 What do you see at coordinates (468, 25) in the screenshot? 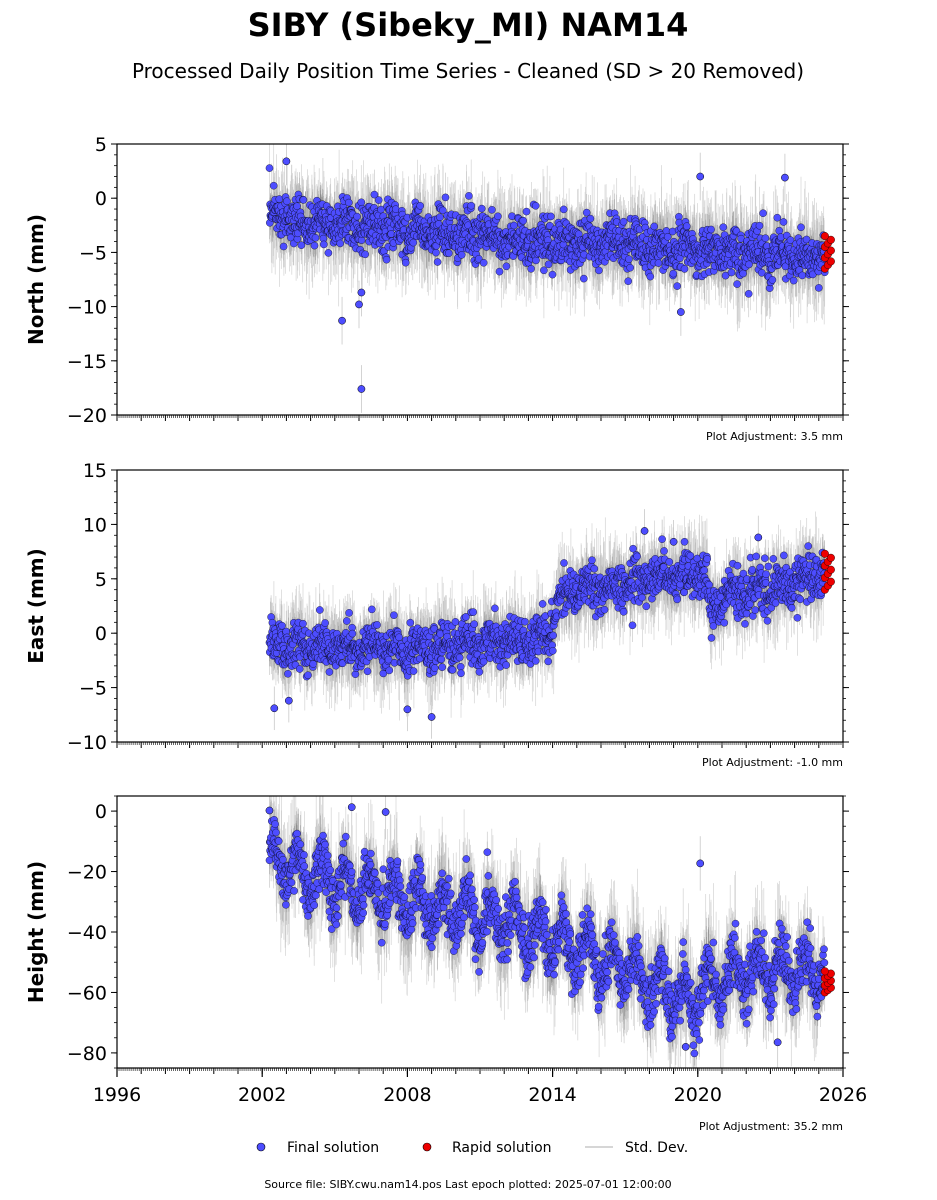
I see `figure-title: SIBY (Sibeky_MI) NAM14` at bounding box center [468, 25].